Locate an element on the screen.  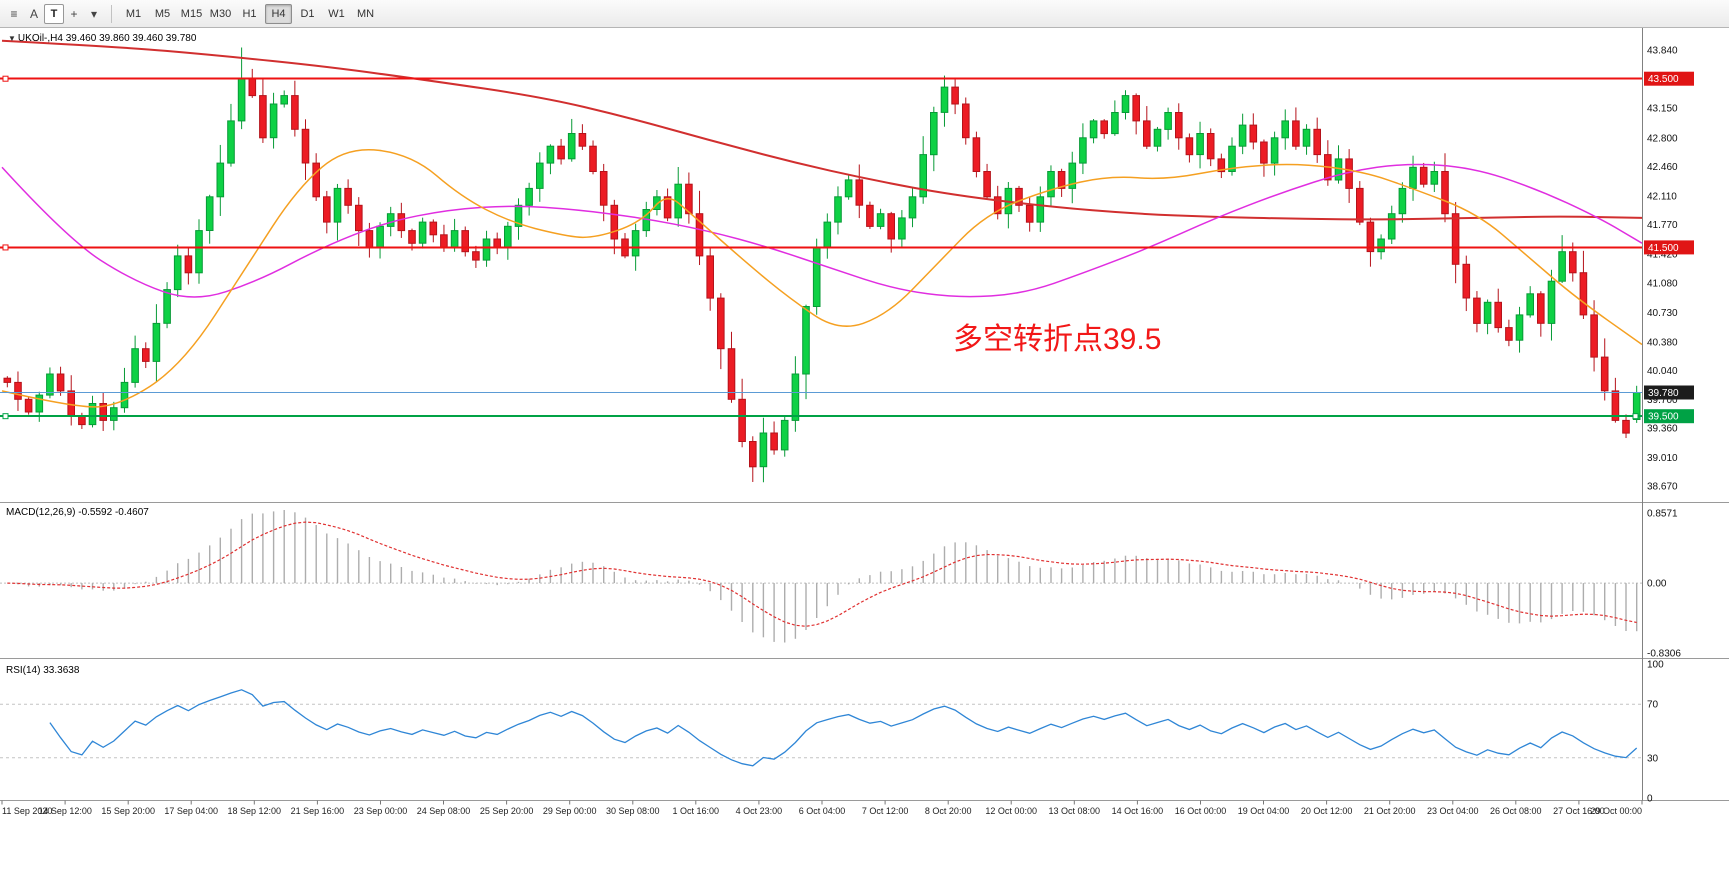
time-tick-label: 18 Sep 12:00 is located at coordinates (255, 811).